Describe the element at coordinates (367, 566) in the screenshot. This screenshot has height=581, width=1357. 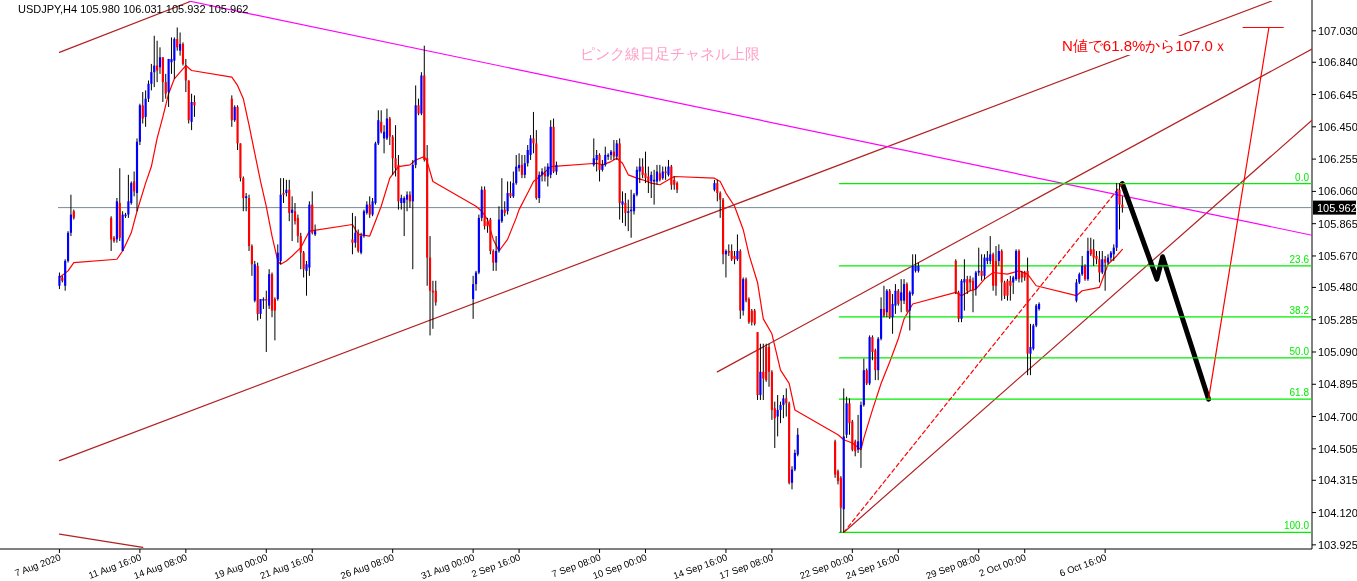
I see `x-tick-label: 26 Aug 08:00` at that location.